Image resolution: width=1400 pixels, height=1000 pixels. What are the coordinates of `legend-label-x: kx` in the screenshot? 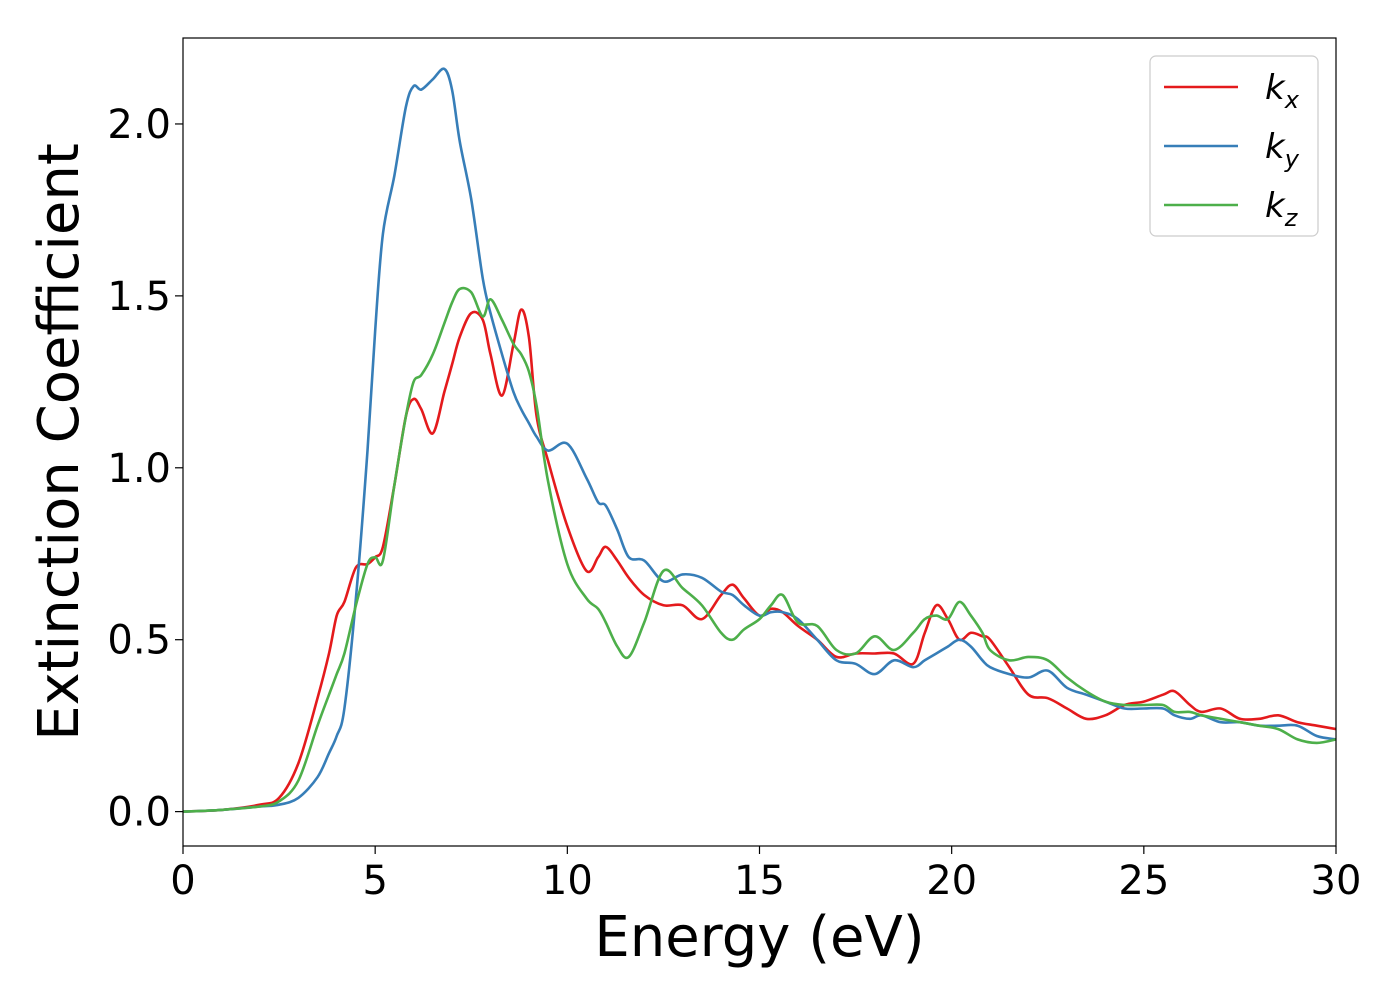 It's located at (1282, 91).